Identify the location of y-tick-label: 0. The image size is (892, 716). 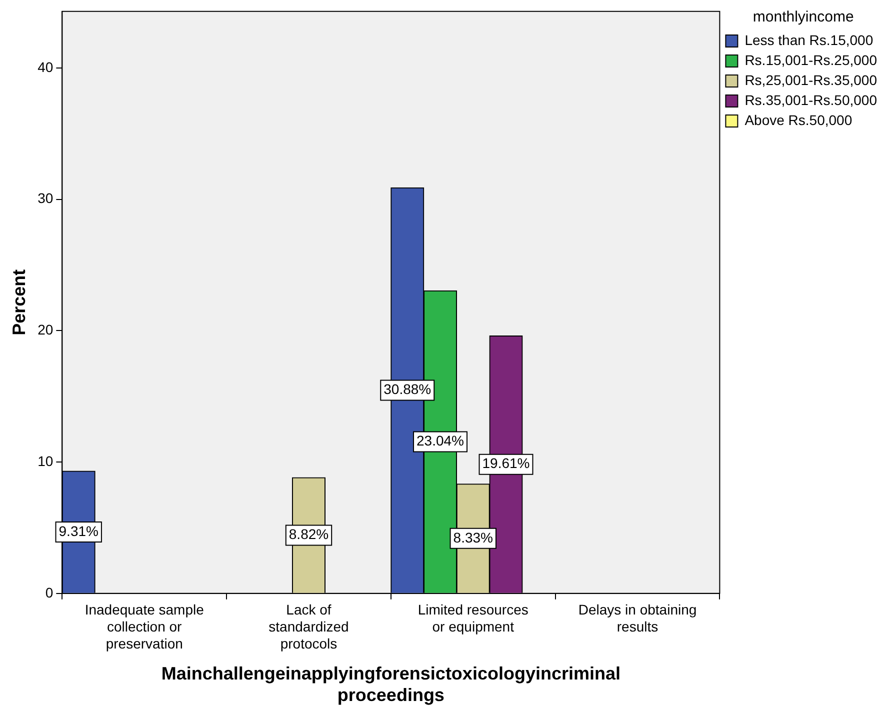
(49, 592).